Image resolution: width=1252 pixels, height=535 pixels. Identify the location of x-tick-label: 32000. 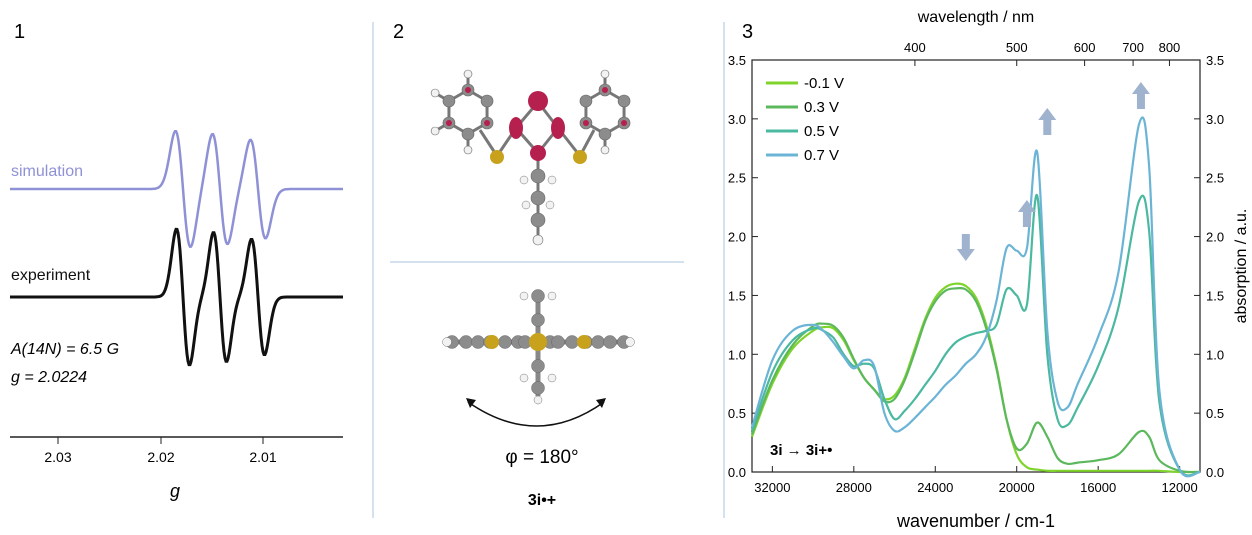
(772, 487).